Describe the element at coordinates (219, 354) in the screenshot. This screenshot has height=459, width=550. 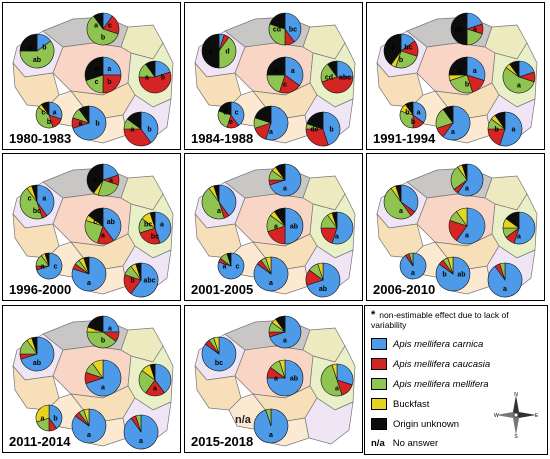
I see `pie-west: bc` at that location.